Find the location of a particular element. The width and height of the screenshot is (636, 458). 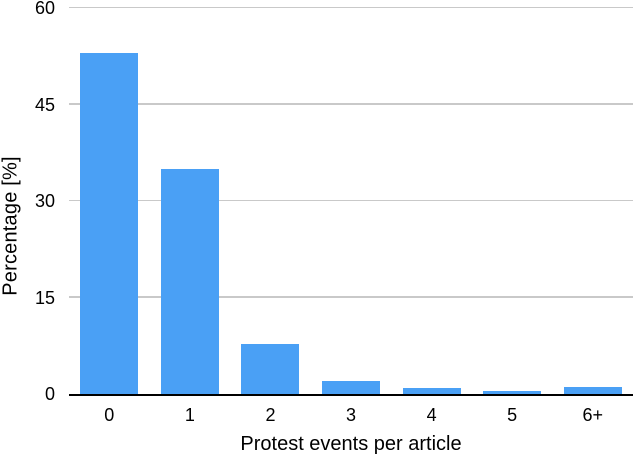

y-tick-label-30: 30 is located at coordinates (44, 201).